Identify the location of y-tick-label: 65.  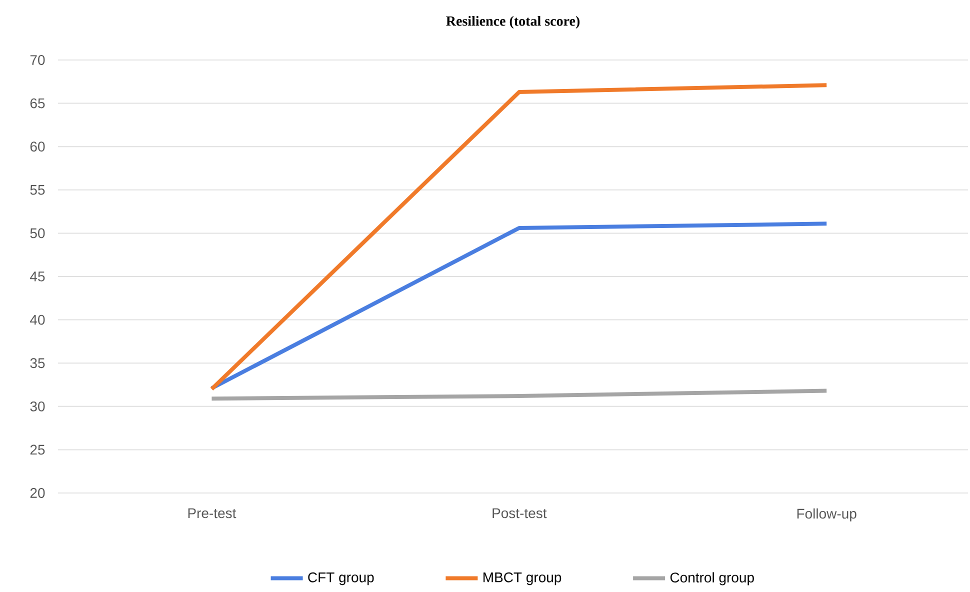
(37, 103).